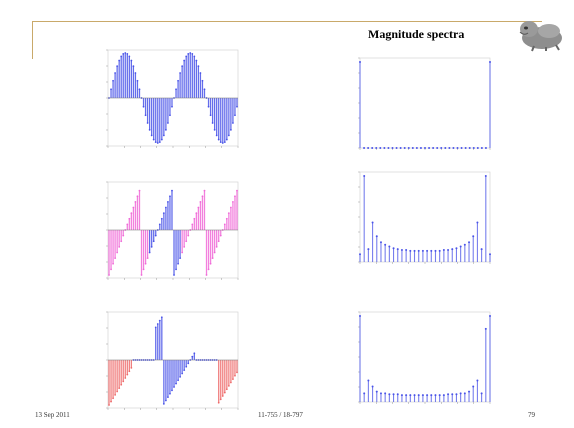  Describe the element at coordinates (172, 98) in the screenshot. I see `sine-wave-plot` at that location.